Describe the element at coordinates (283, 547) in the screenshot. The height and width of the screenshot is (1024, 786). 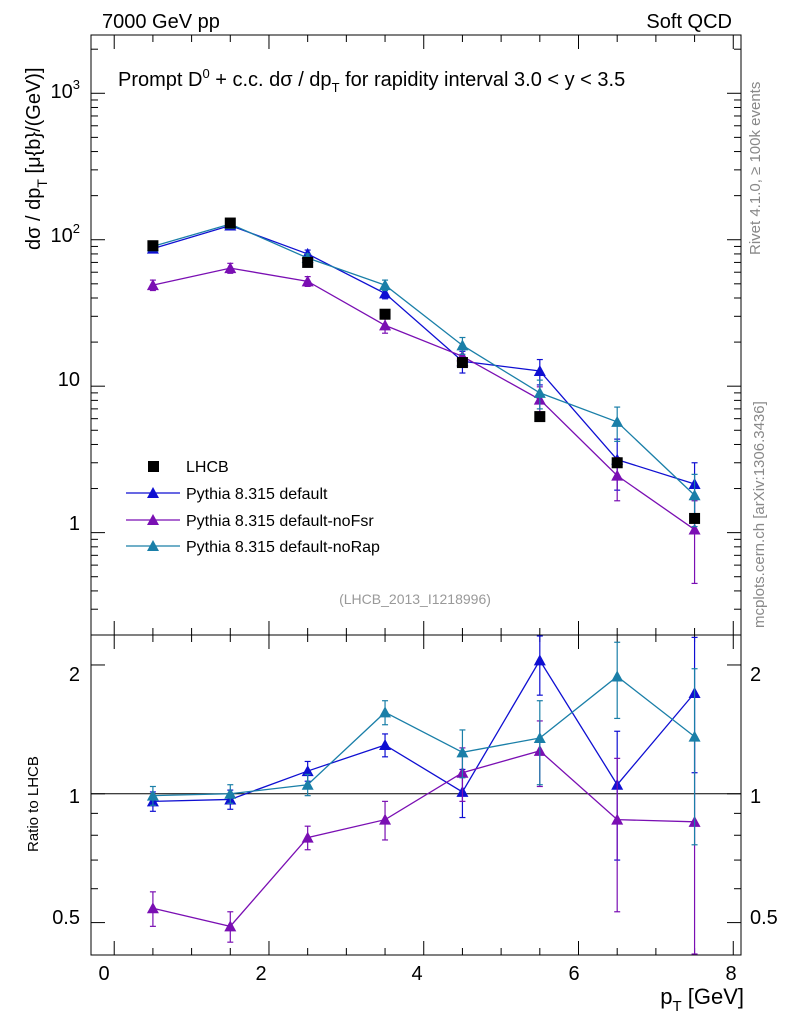
I see `legend-label-norap: Pythia 8.315 default-noRap` at that location.